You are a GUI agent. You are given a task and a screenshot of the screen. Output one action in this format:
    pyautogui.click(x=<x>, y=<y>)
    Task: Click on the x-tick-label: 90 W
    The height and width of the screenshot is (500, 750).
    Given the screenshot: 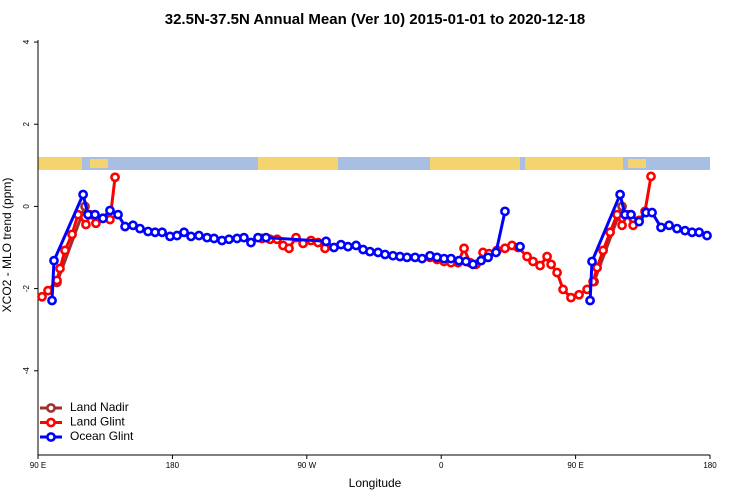 What is the action you would take?
    pyautogui.click(x=306, y=465)
    